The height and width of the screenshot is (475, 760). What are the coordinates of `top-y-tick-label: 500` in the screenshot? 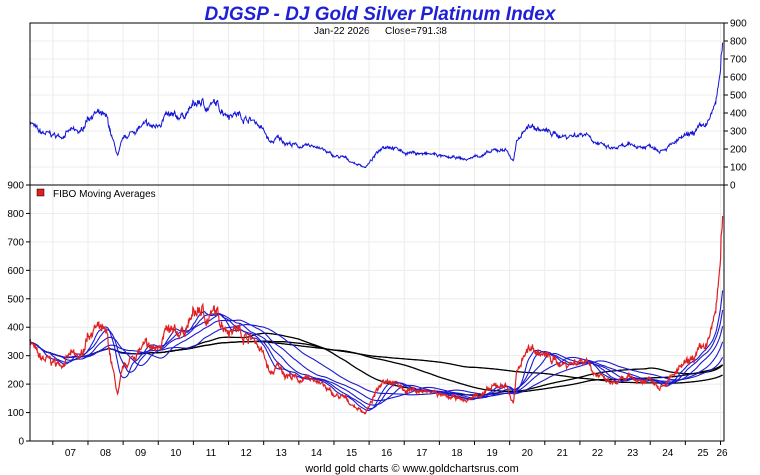 It's located at (738, 96).